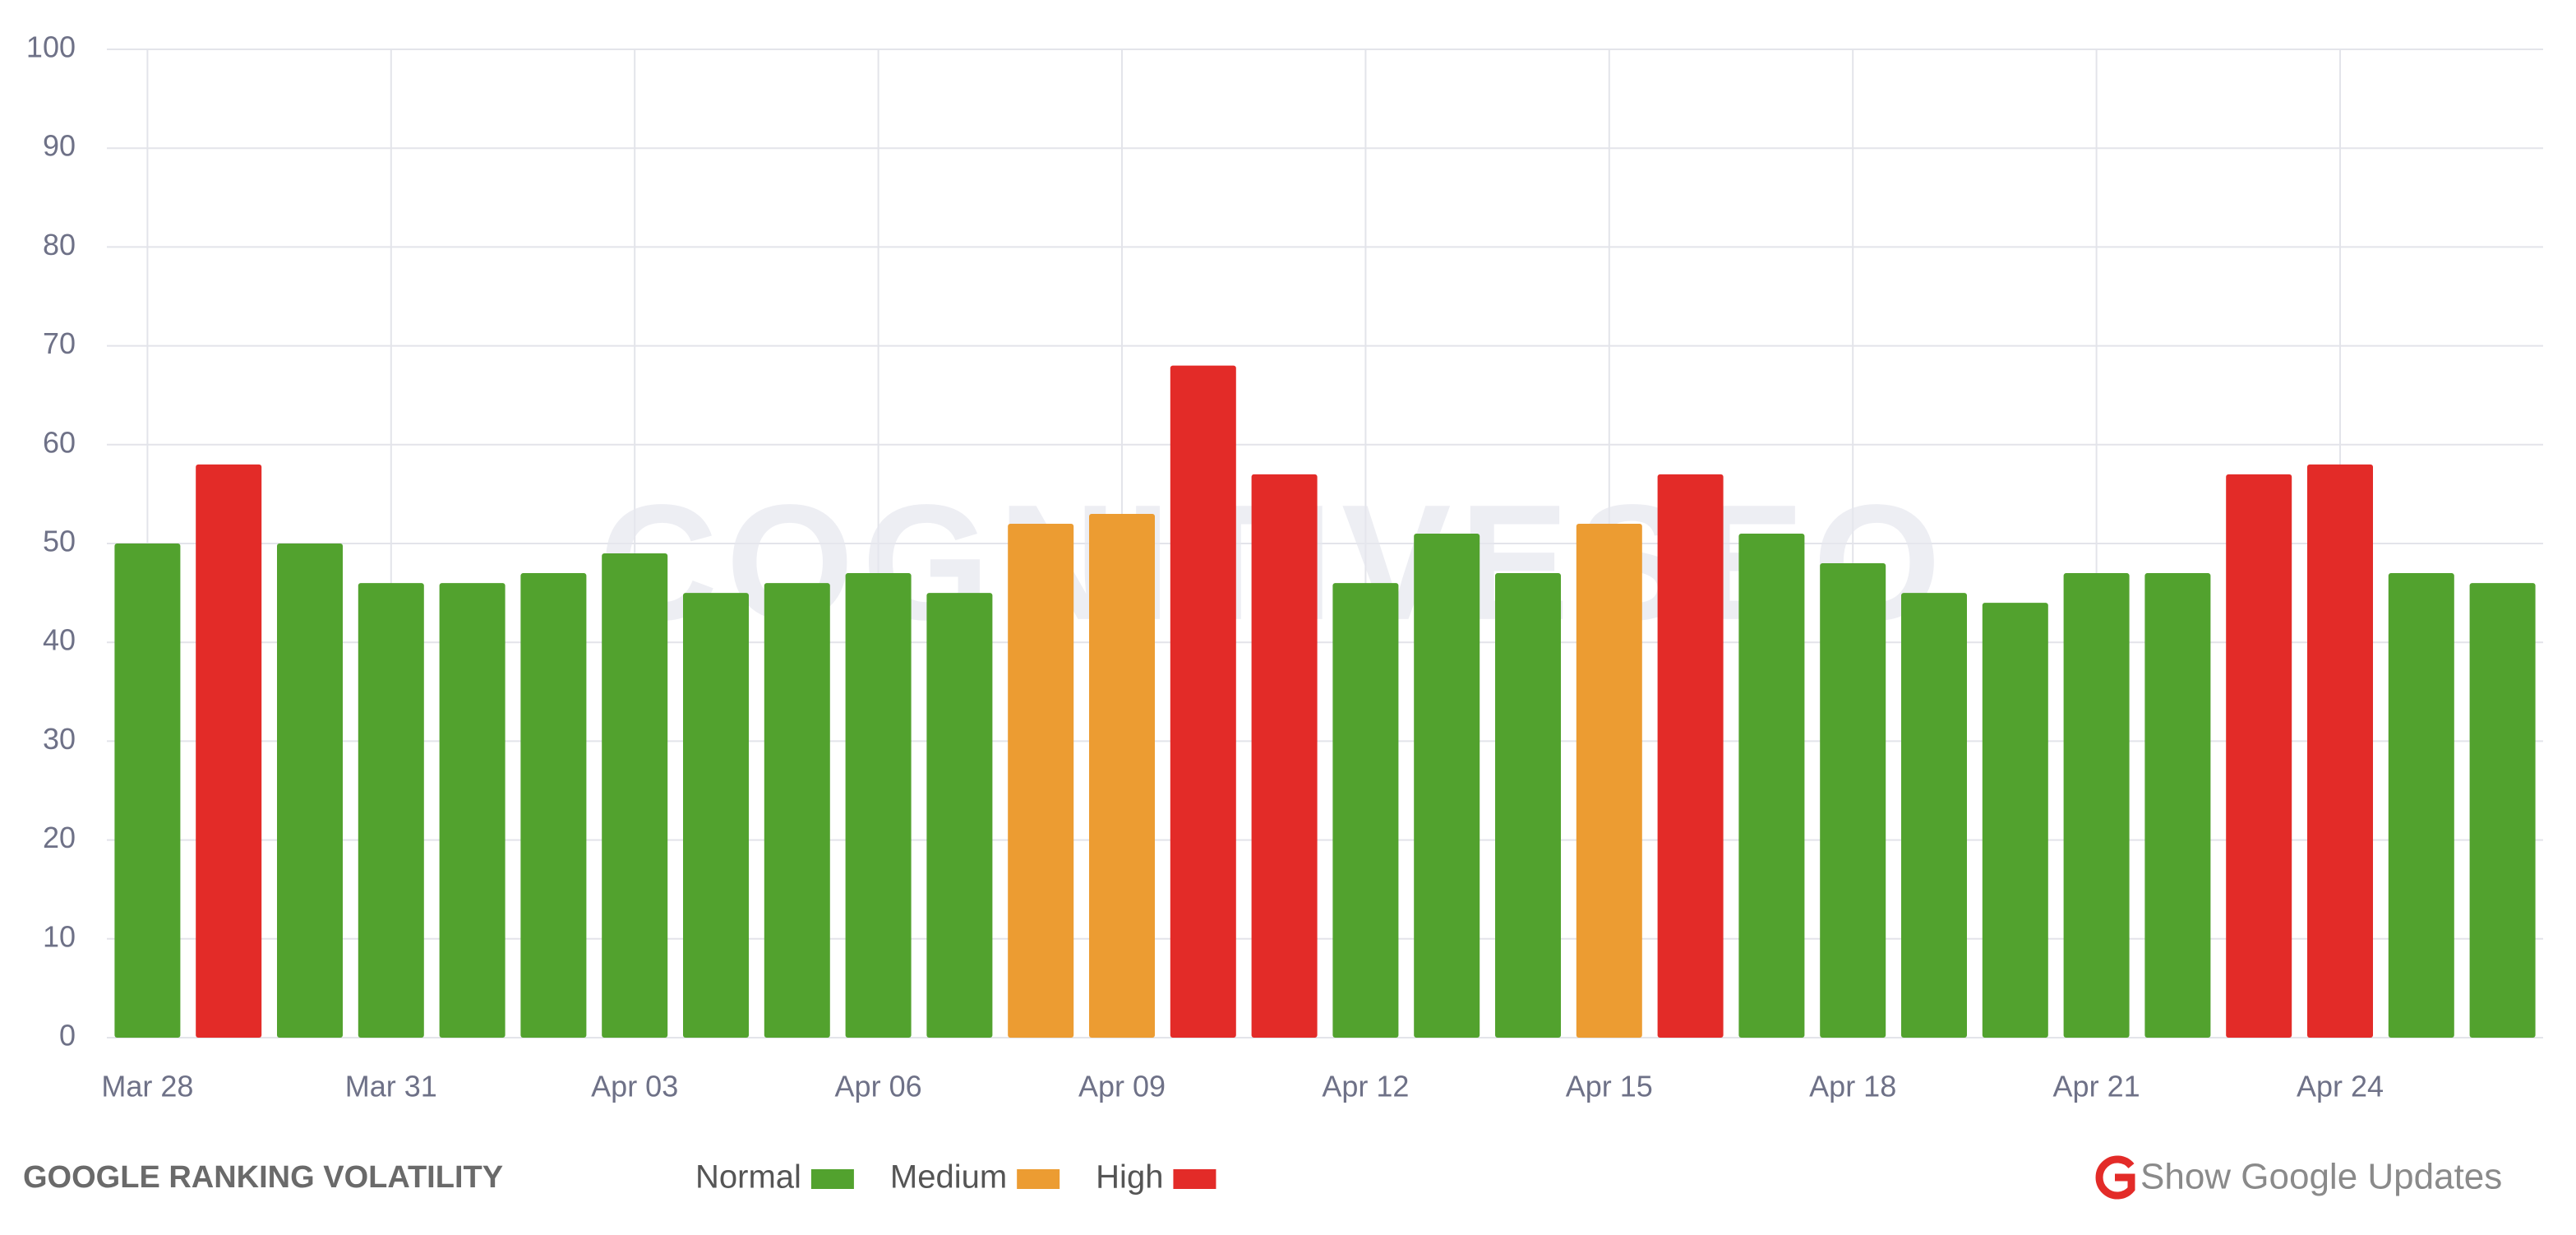  What do you see at coordinates (2321, 1177) in the screenshot?
I see `link-text: Show Google Updates` at bounding box center [2321, 1177].